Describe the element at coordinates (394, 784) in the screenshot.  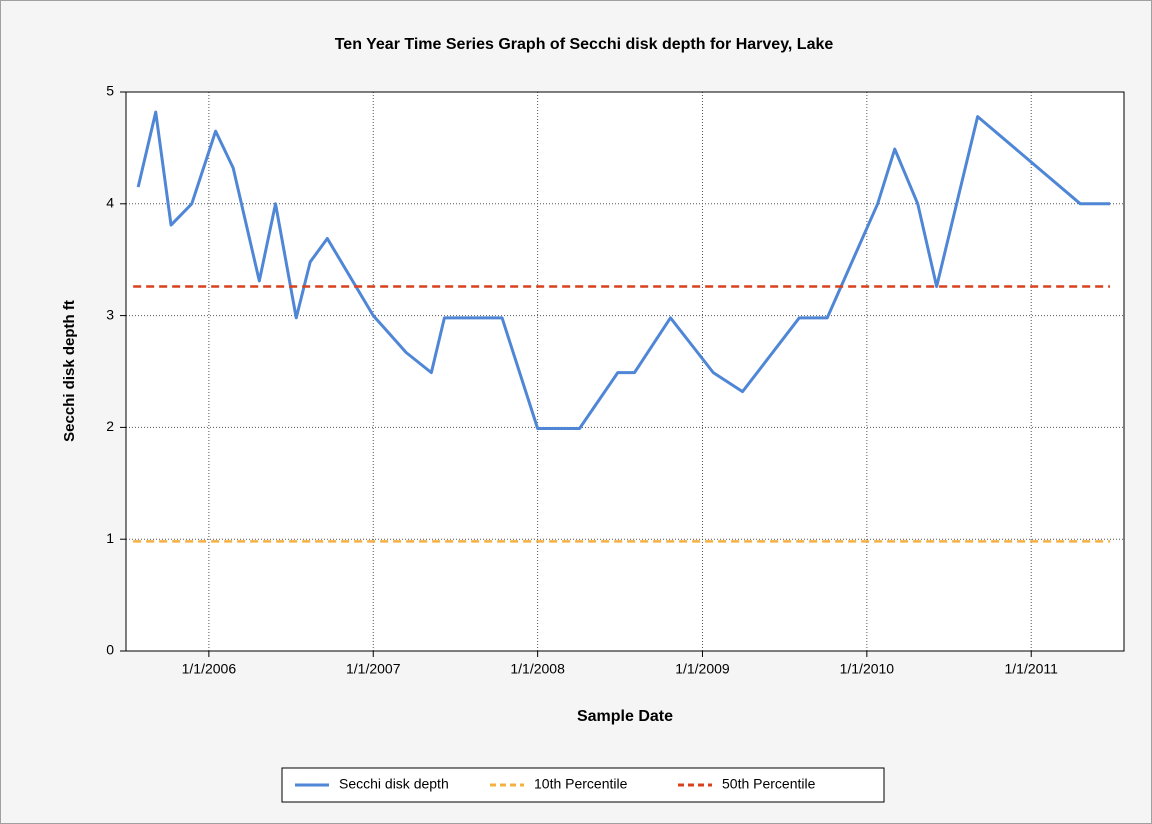
I see `legend-label: Secchi disk depth` at that location.